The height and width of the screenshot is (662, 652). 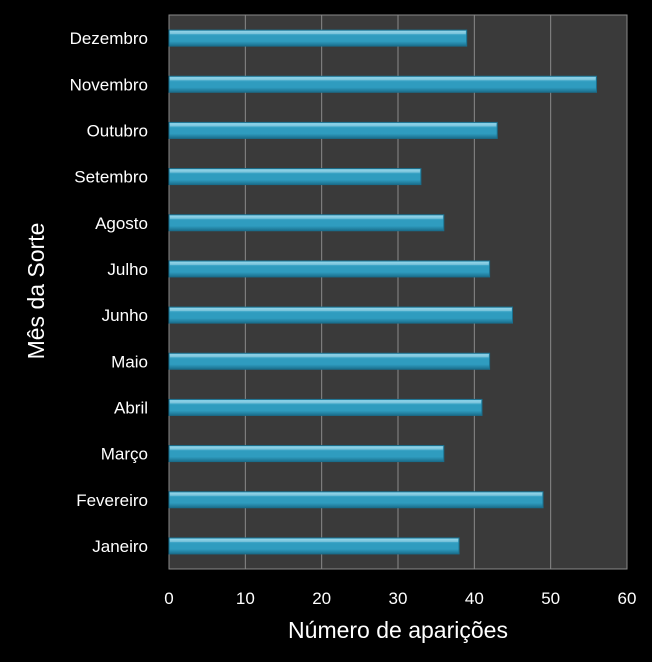 What do you see at coordinates (109, 84) in the screenshot?
I see `y-tick-label: Novembro` at bounding box center [109, 84].